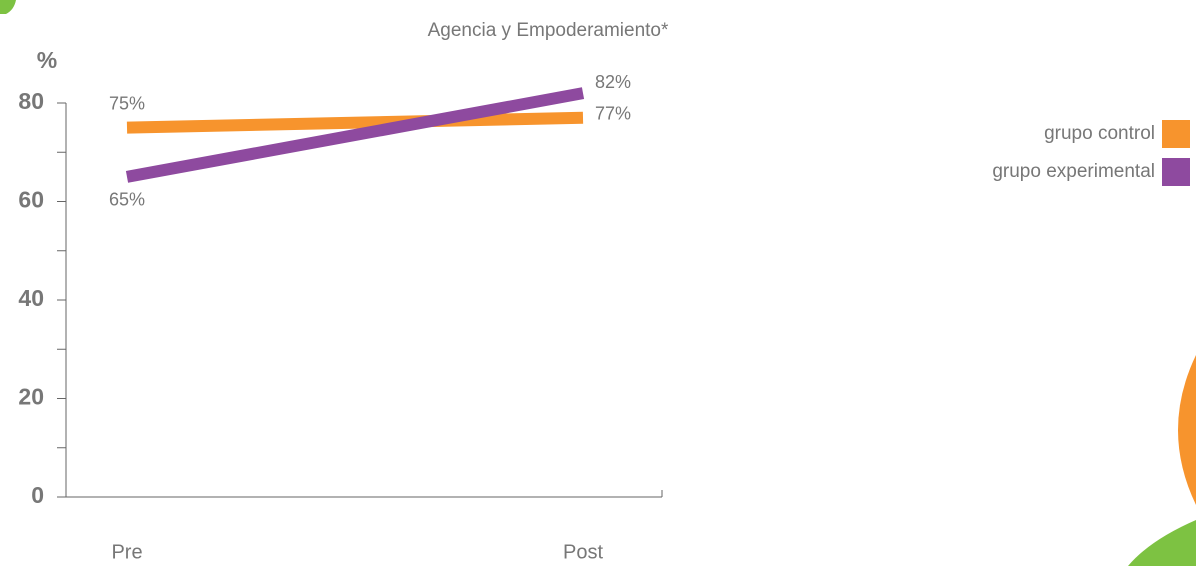 The height and width of the screenshot is (571, 1196). What do you see at coordinates (31, 298) in the screenshot?
I see `y-tick-label: 40` at bounding box center [31, 298].